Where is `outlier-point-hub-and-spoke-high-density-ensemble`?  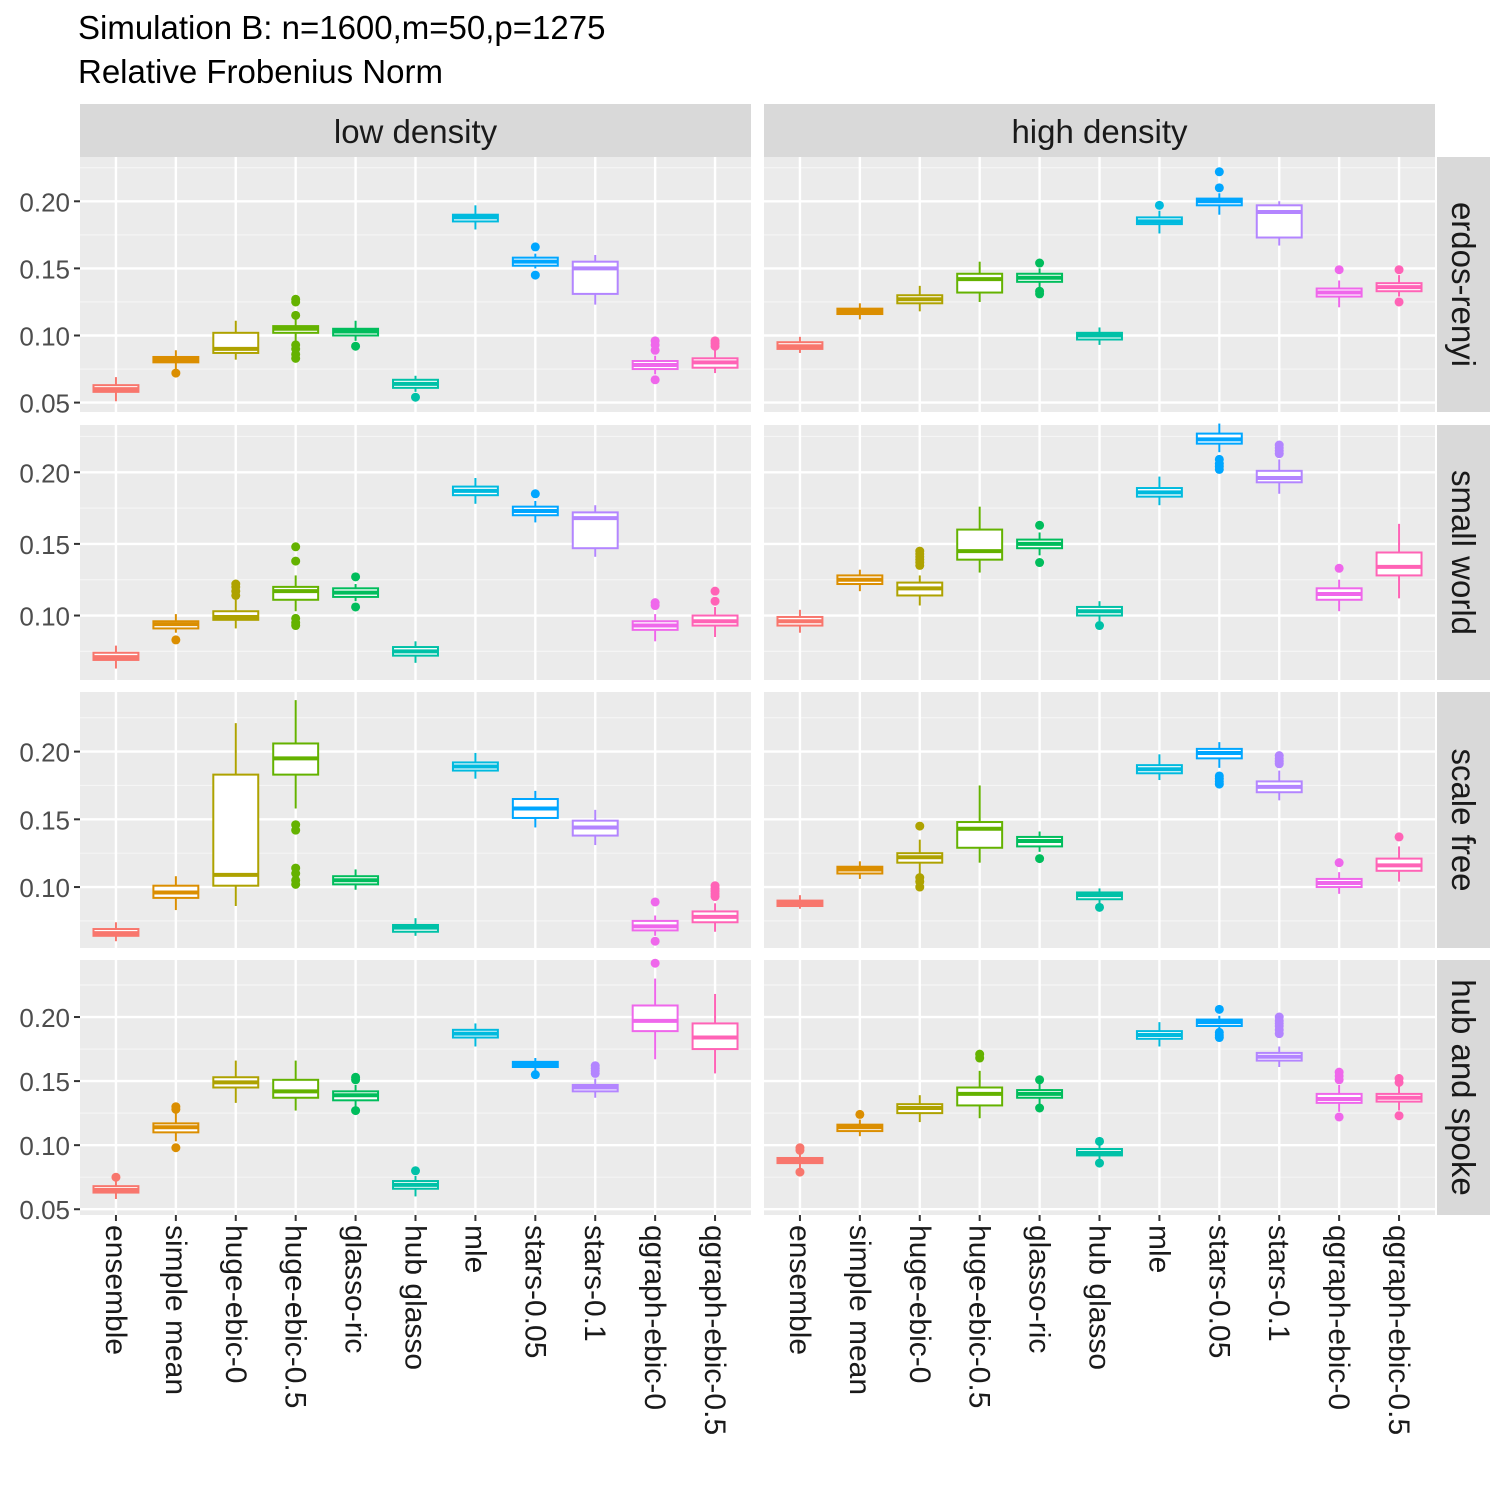 outlier-point-hub-and-spoke-high-density-ensemble is located at coordinates (800, 1172).